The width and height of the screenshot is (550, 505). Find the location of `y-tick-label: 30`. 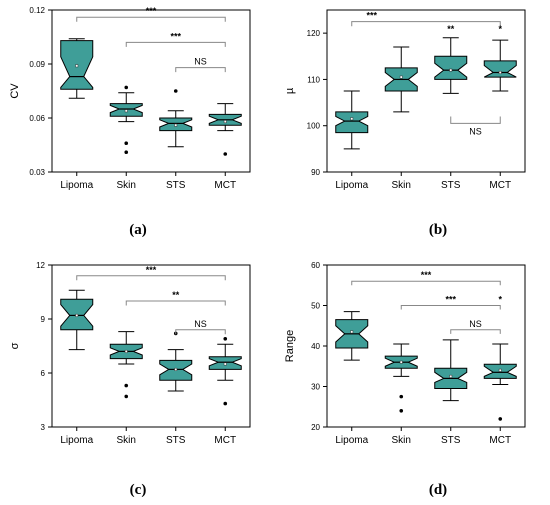

y-tick-label: 30 is located at coordinates (315, 387).